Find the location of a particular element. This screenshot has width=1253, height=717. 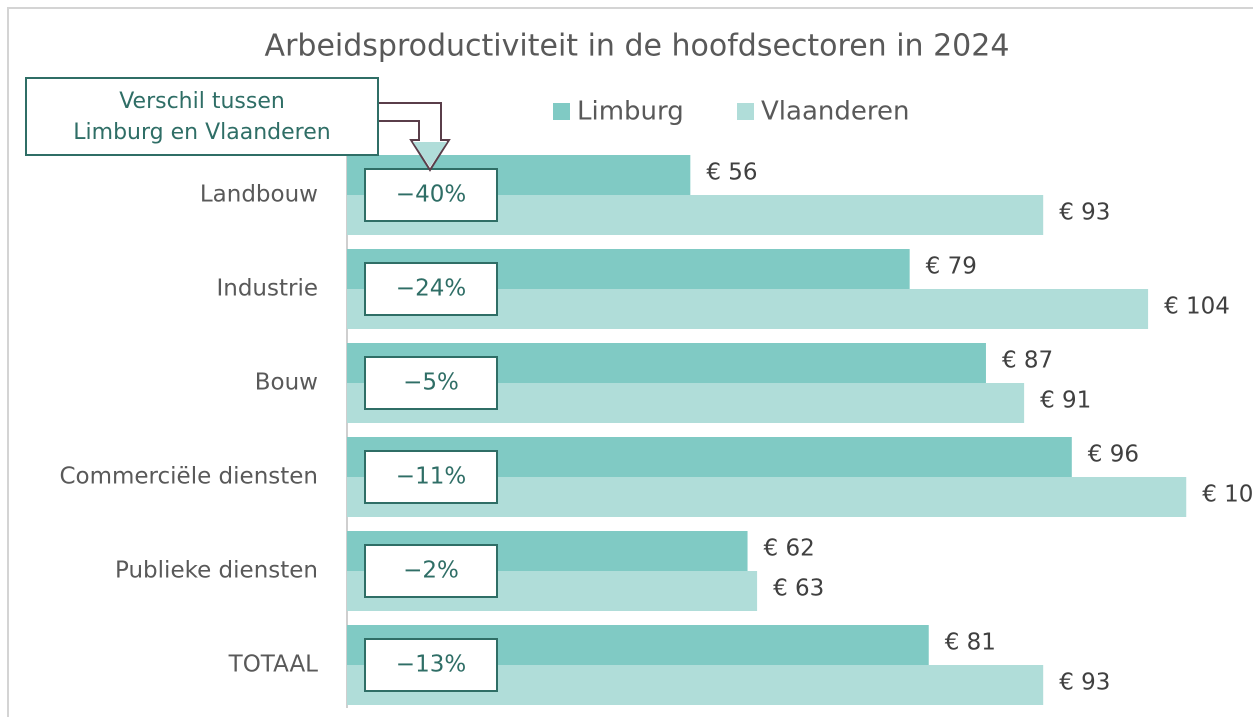

value-label: € 108 is located at coordinates (1227, 495).